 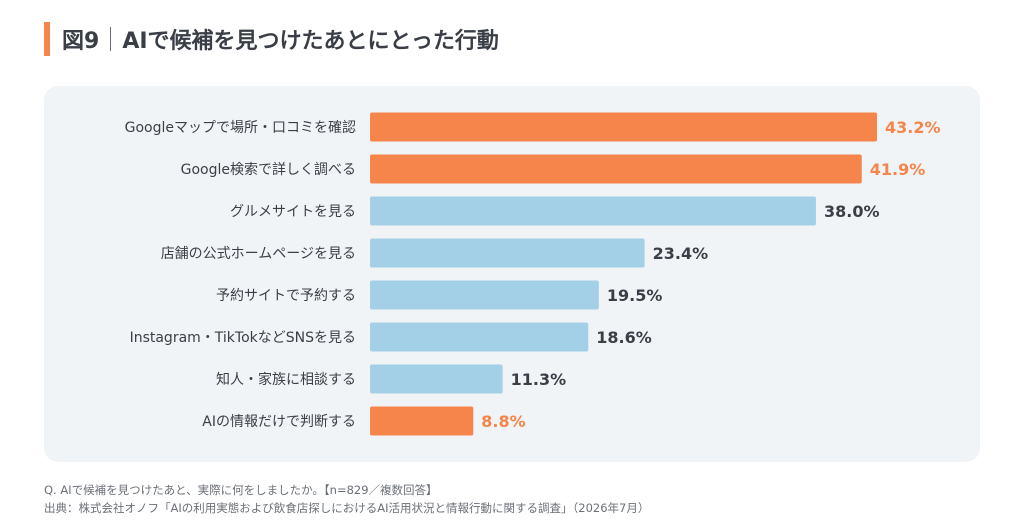 I want to click on title-separator, so click(x=111, y=39).